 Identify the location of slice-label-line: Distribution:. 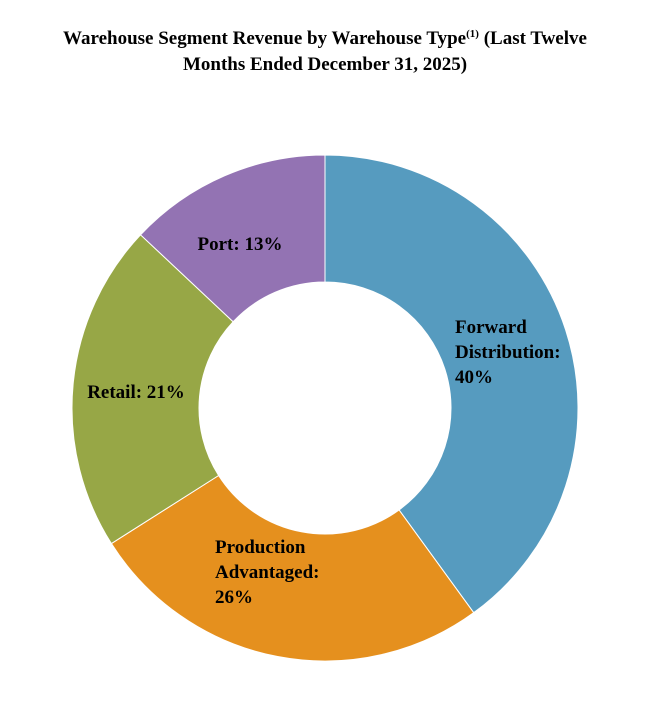
(508, 352).